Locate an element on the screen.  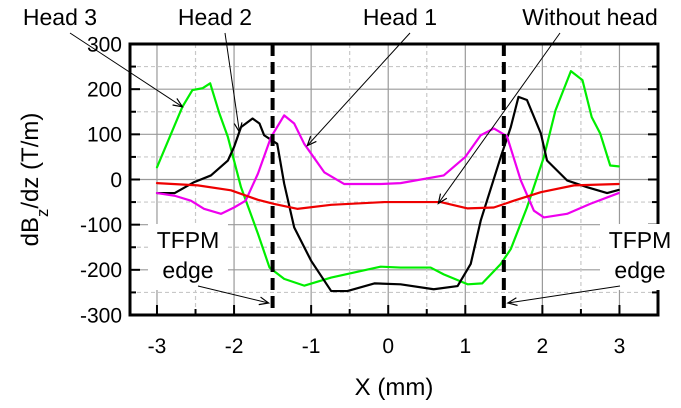
x-tick-label: 3 is located at coordinates (620, 346).